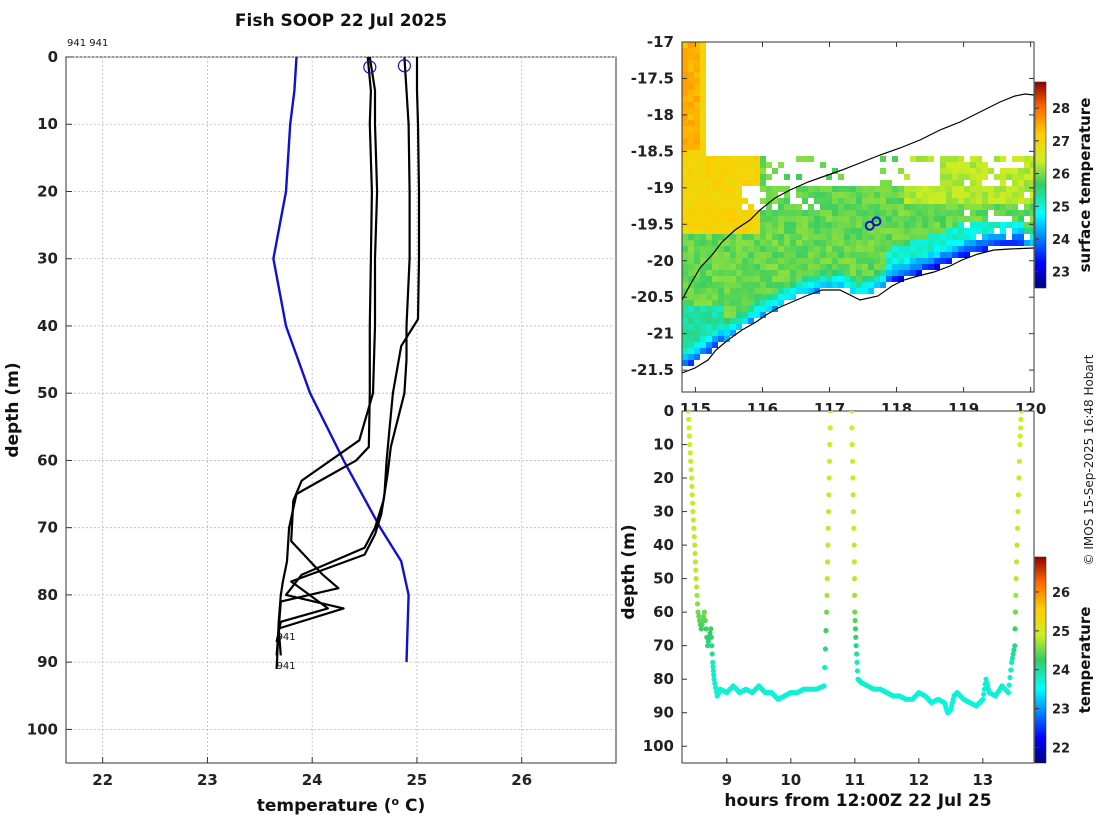  Describe the element at coordinates (1040, 185) in the screenshot. I see `map-colorbar` at that location.